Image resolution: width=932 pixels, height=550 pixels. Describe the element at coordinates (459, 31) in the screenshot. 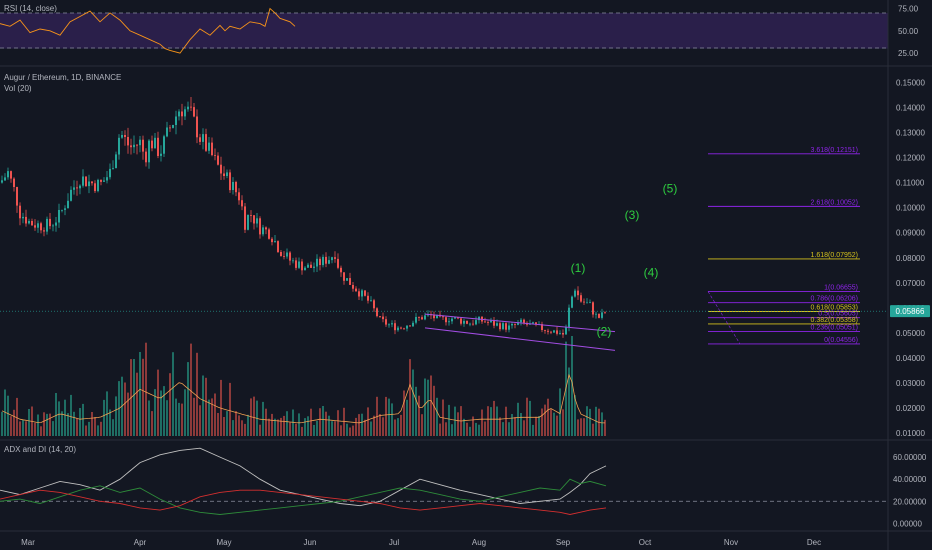

I see `rsi-pane: RSI (14, close) 75.00 50.00 25.00` at that location.